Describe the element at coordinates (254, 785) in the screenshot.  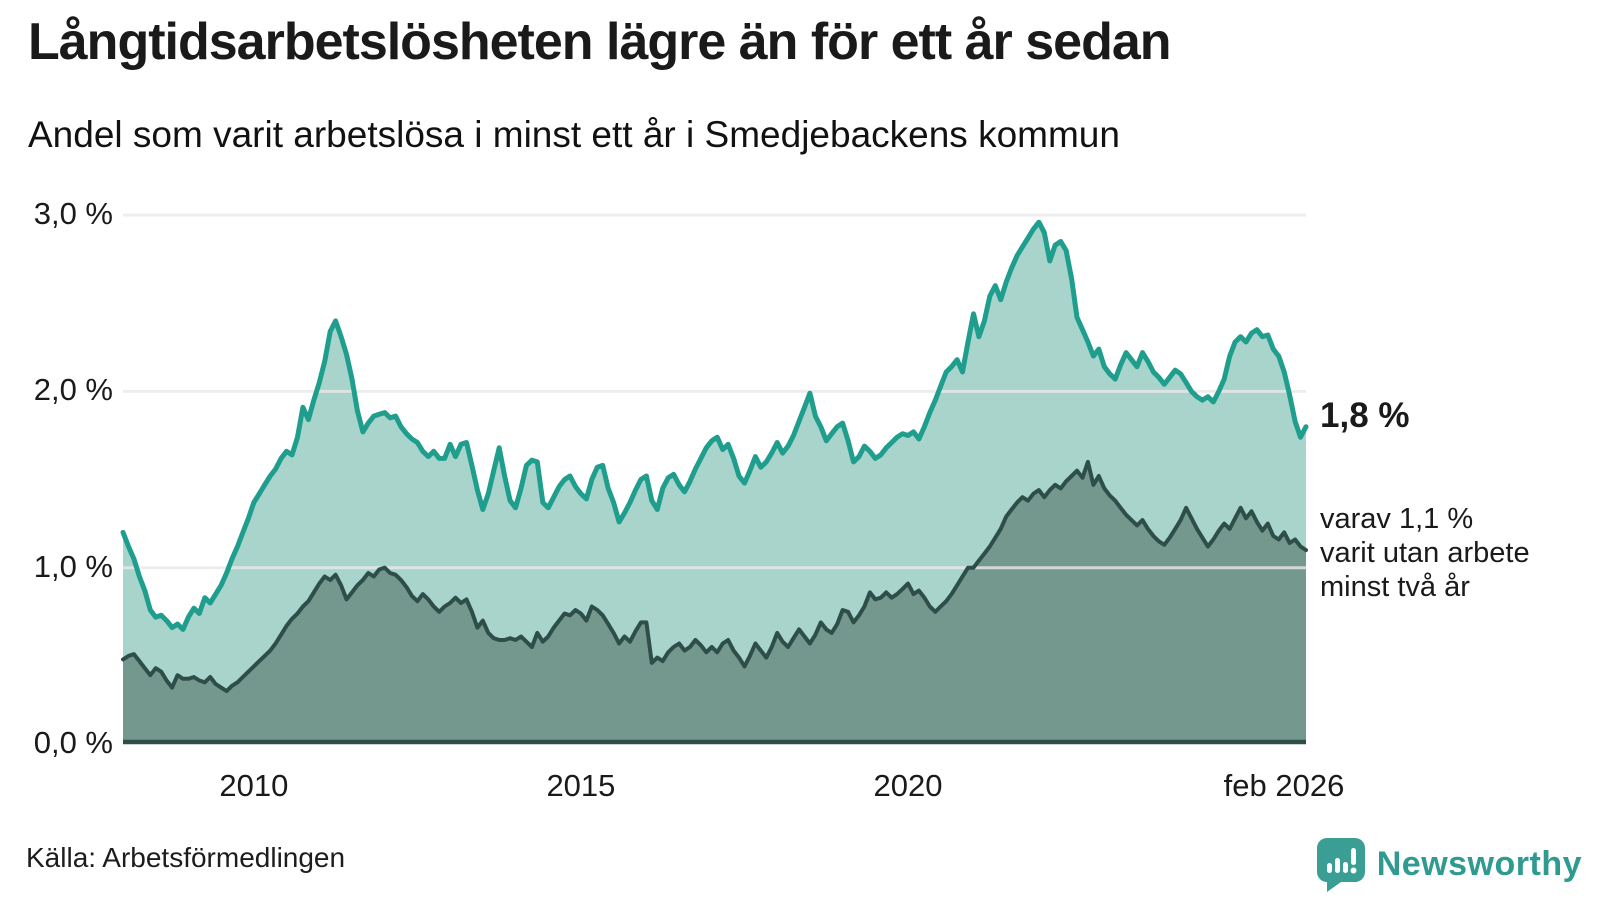
I see `x-tick-label: 2010` at that location.